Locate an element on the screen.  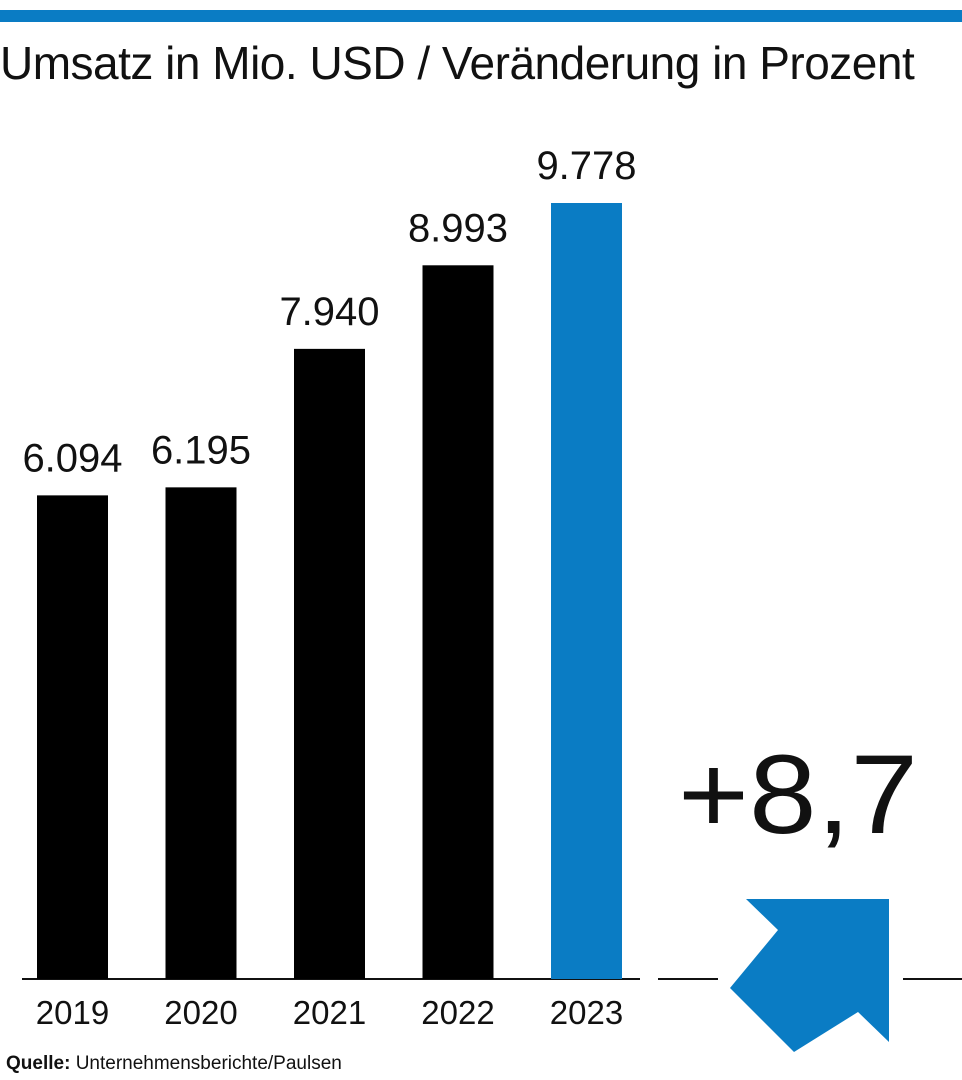
bar-2021 is located at coordinates (329, 663).